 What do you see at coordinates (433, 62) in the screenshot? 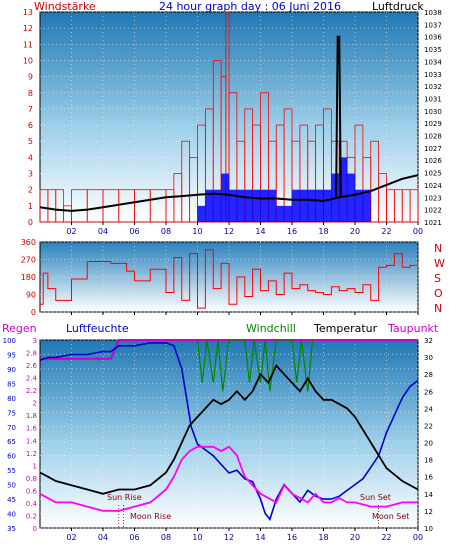
I see `pressure-axis-tick-label: 1034` at bounding box center [433, 62].